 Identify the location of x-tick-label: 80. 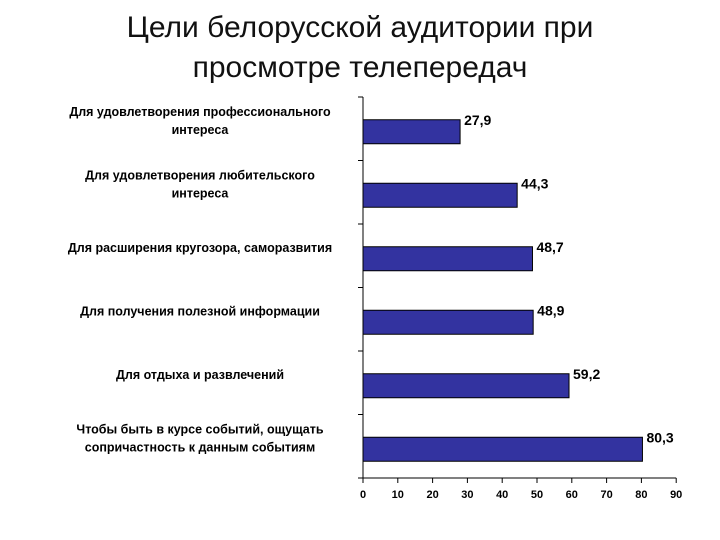
(641, 495).